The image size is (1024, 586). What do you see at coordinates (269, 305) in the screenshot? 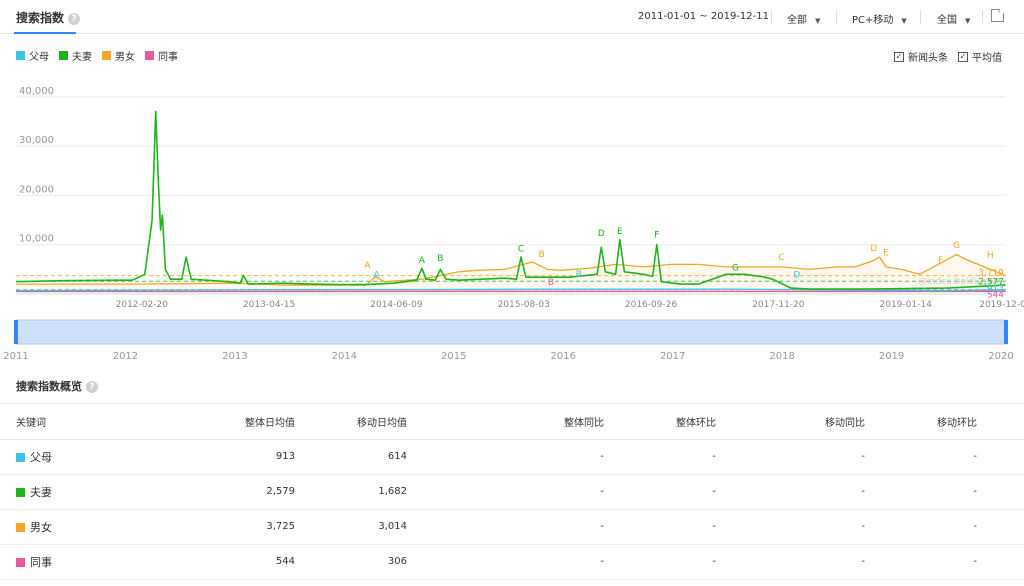
I see `x-tick-label: 2013-04-15` at bounding box center [269, 305].